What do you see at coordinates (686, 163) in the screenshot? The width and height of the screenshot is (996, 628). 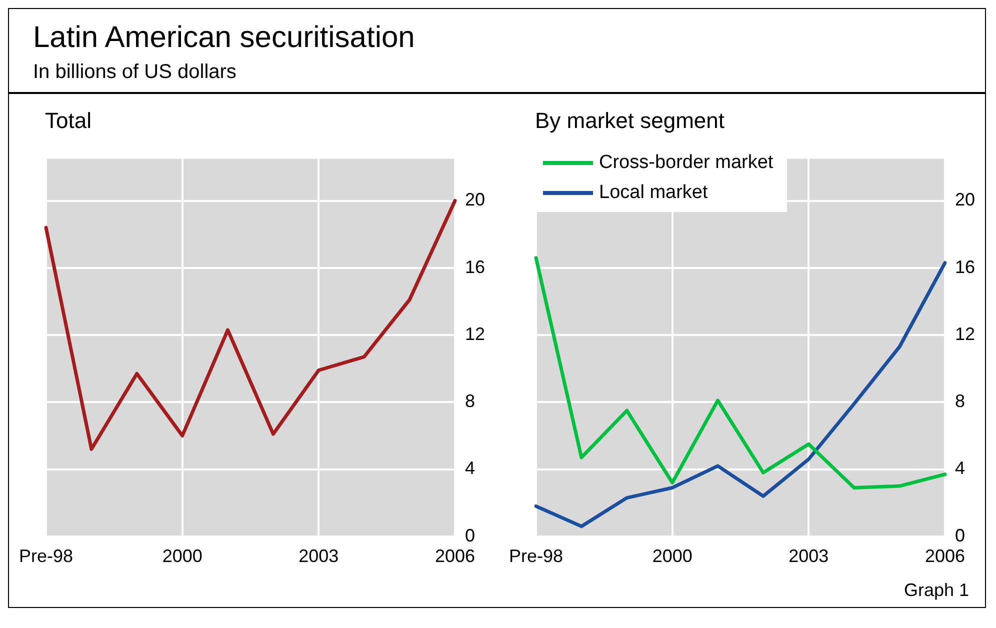 I see `legend-label: Cross-border market` at bounding box center [686, 163].